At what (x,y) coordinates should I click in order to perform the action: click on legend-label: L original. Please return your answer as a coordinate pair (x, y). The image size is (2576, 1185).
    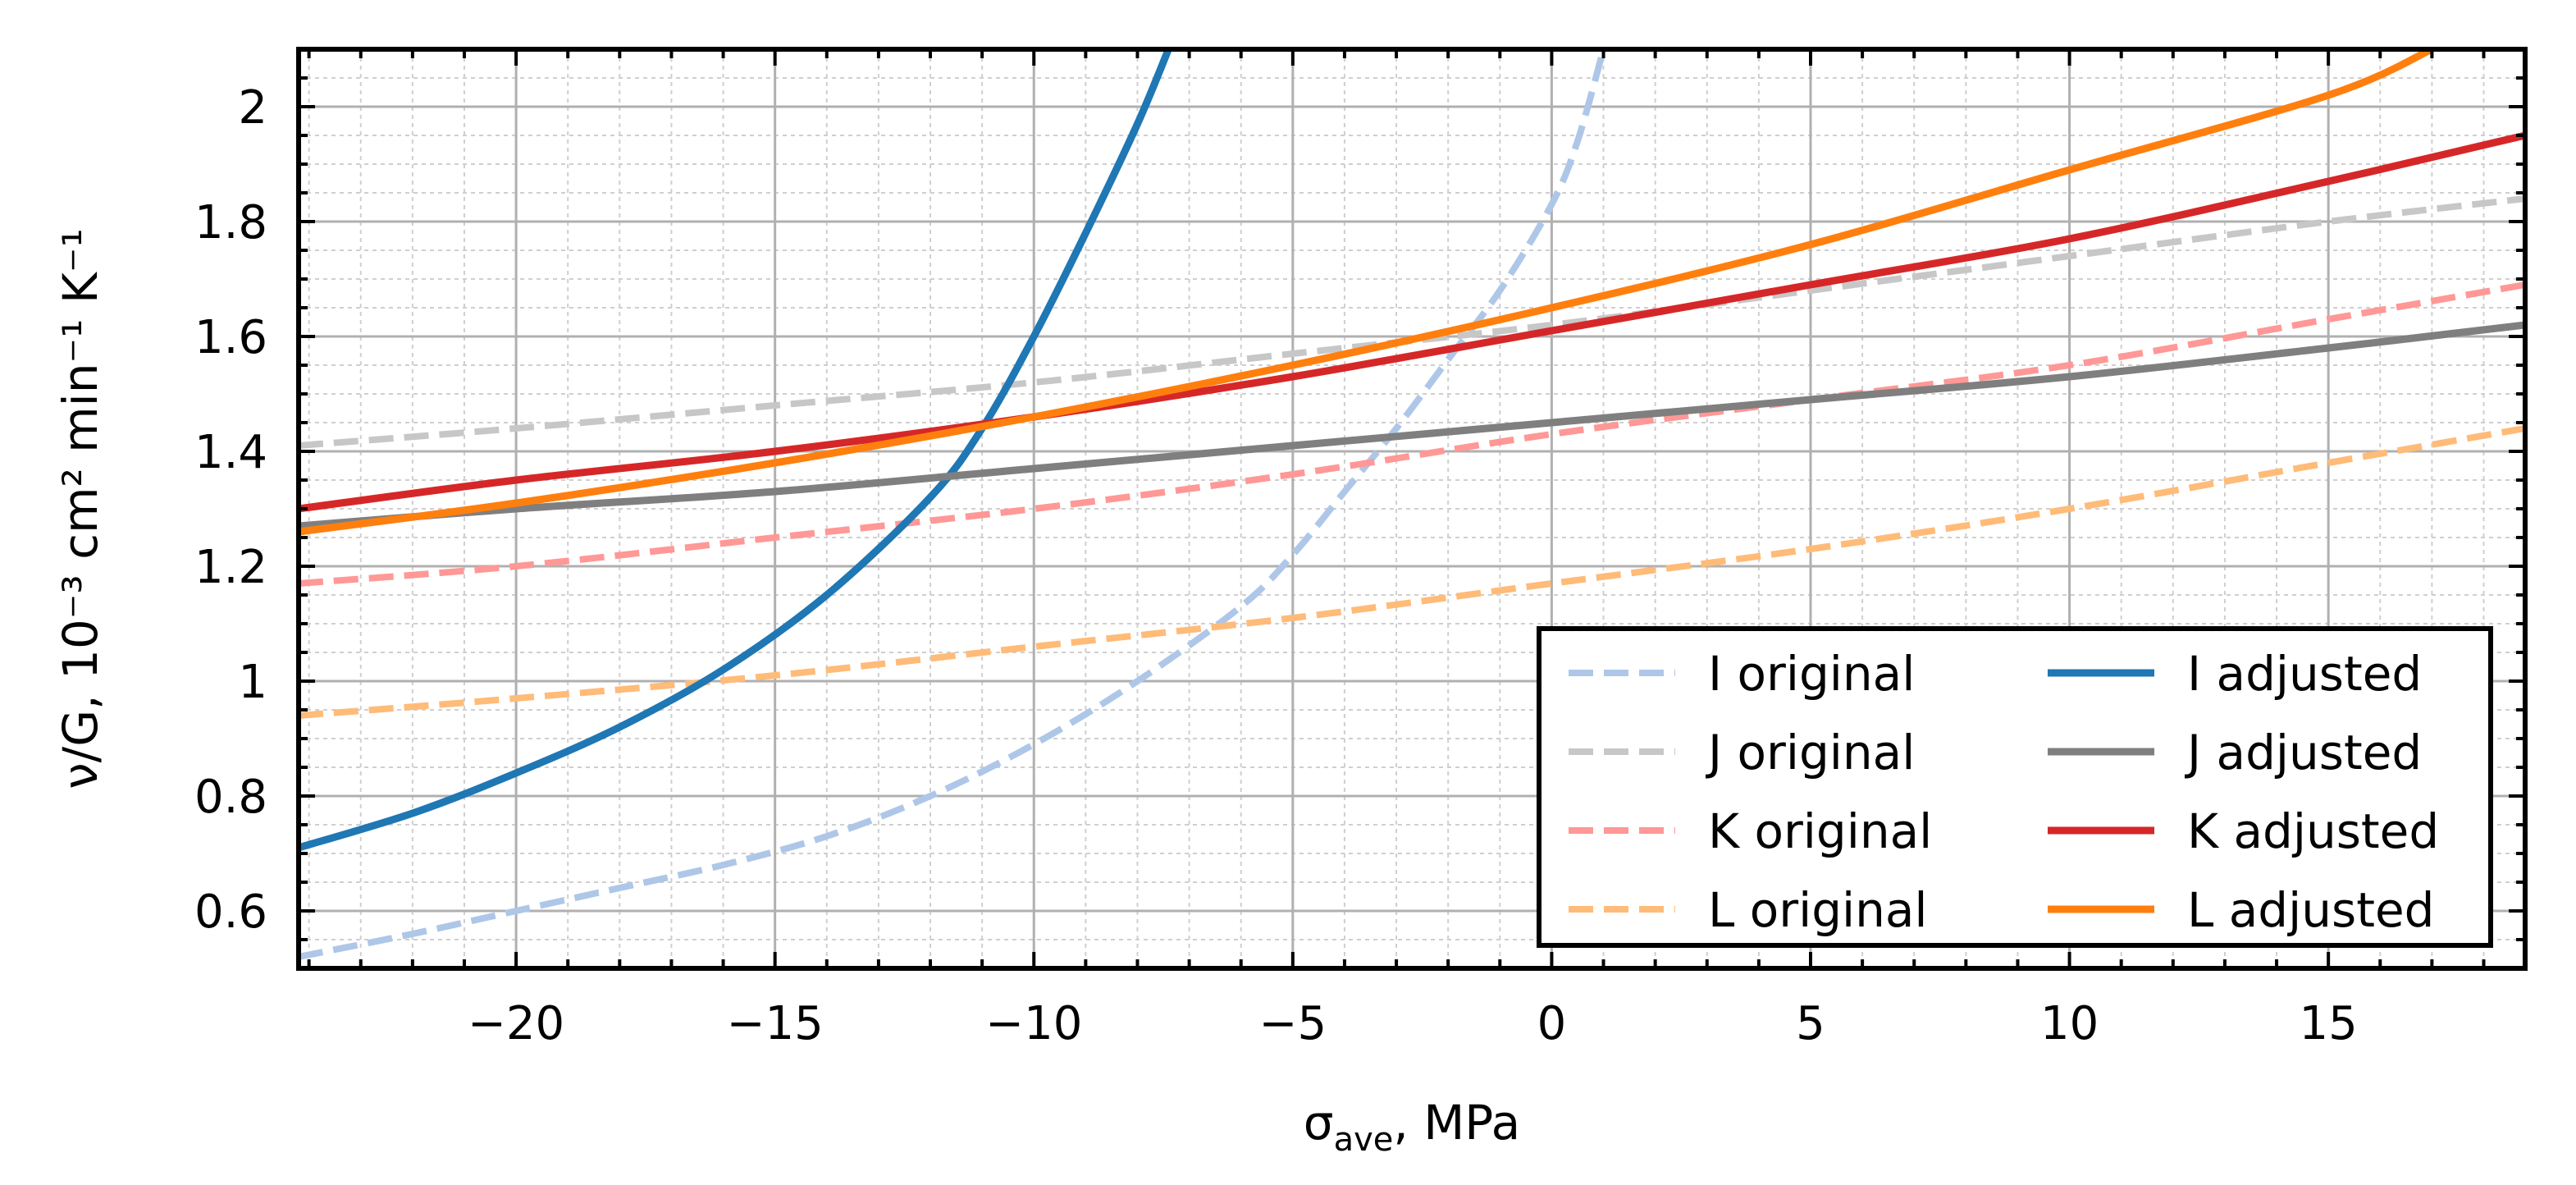
    Looking at the image, I should click on (1818, 910).